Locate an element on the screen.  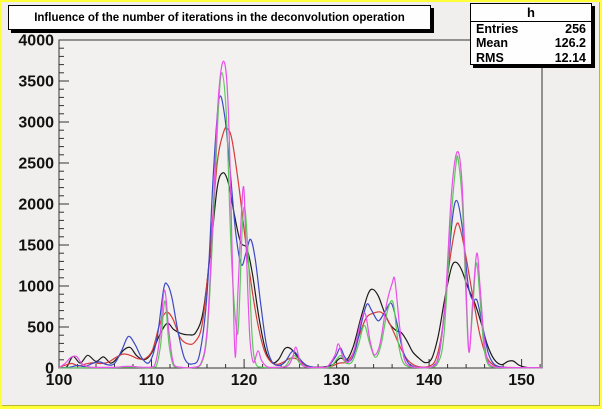
svg-text: 500 is located at coordinates (40, 328).